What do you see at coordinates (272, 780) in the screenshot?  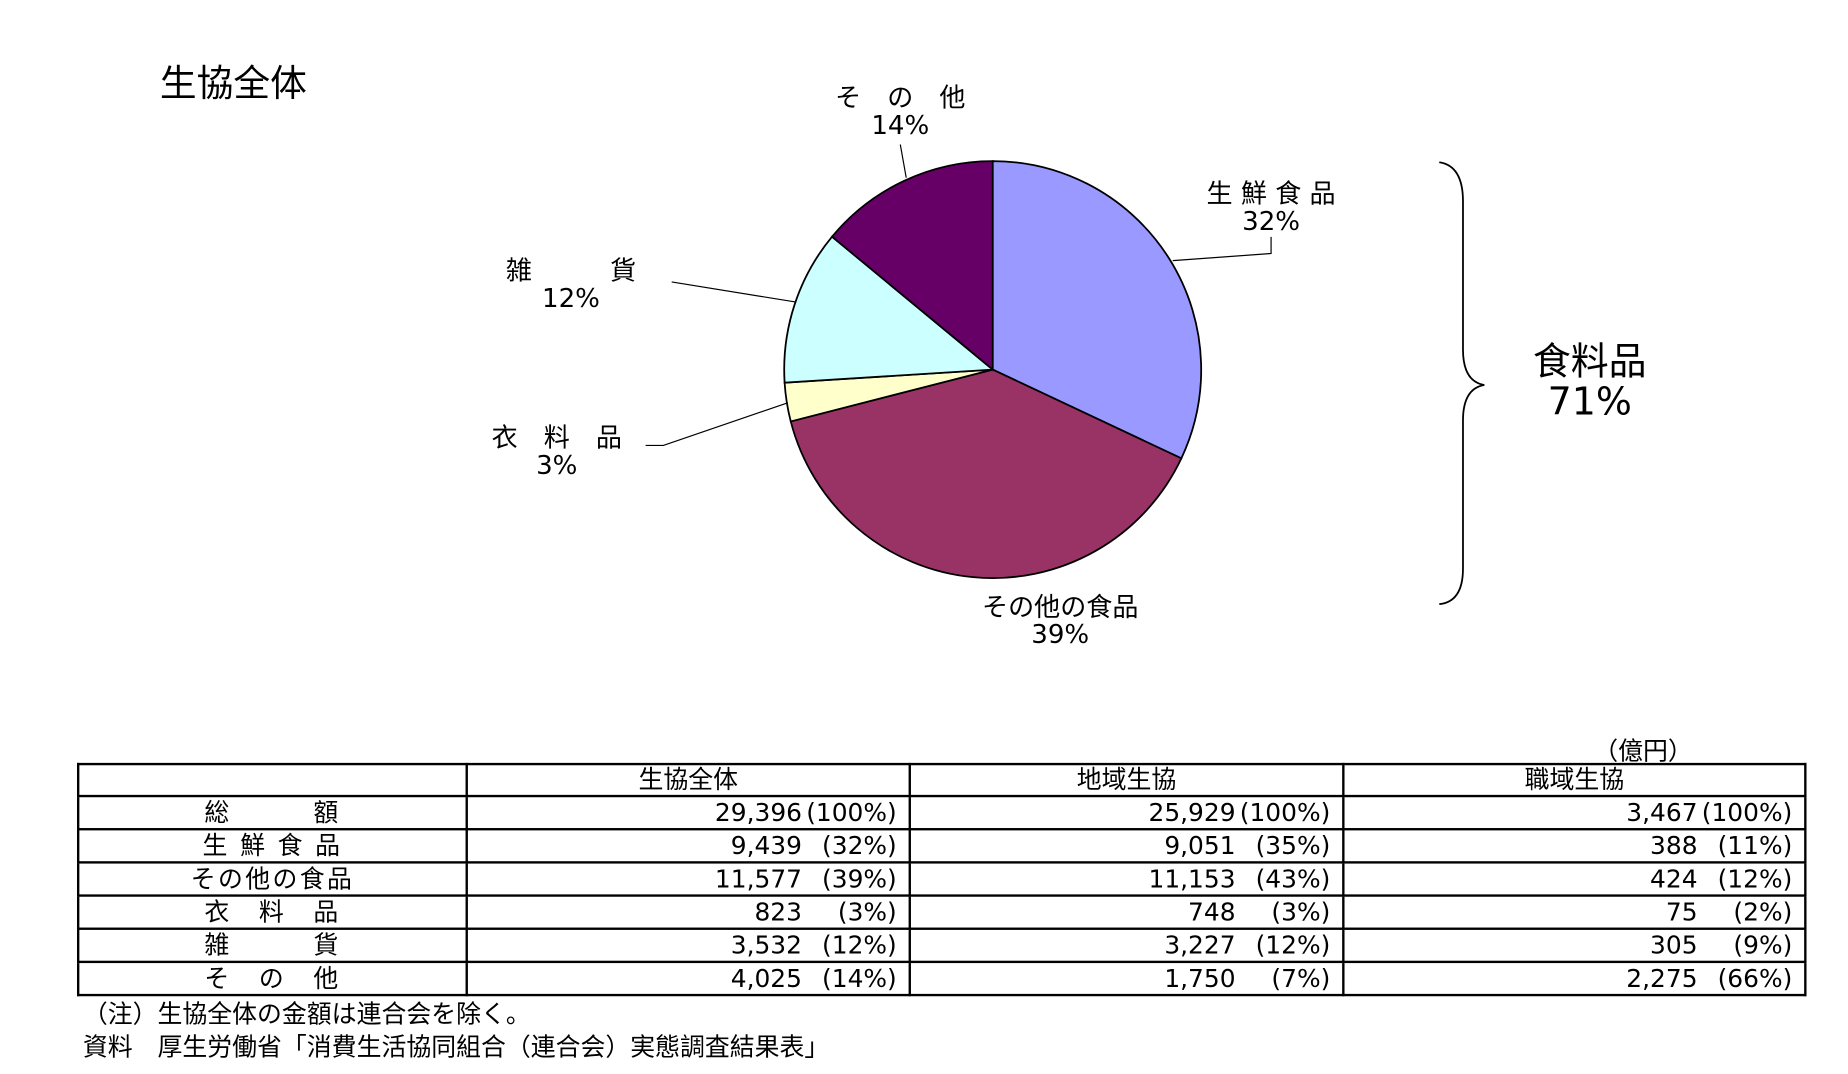 I see `header-blank` at bounding box center [272, 780].